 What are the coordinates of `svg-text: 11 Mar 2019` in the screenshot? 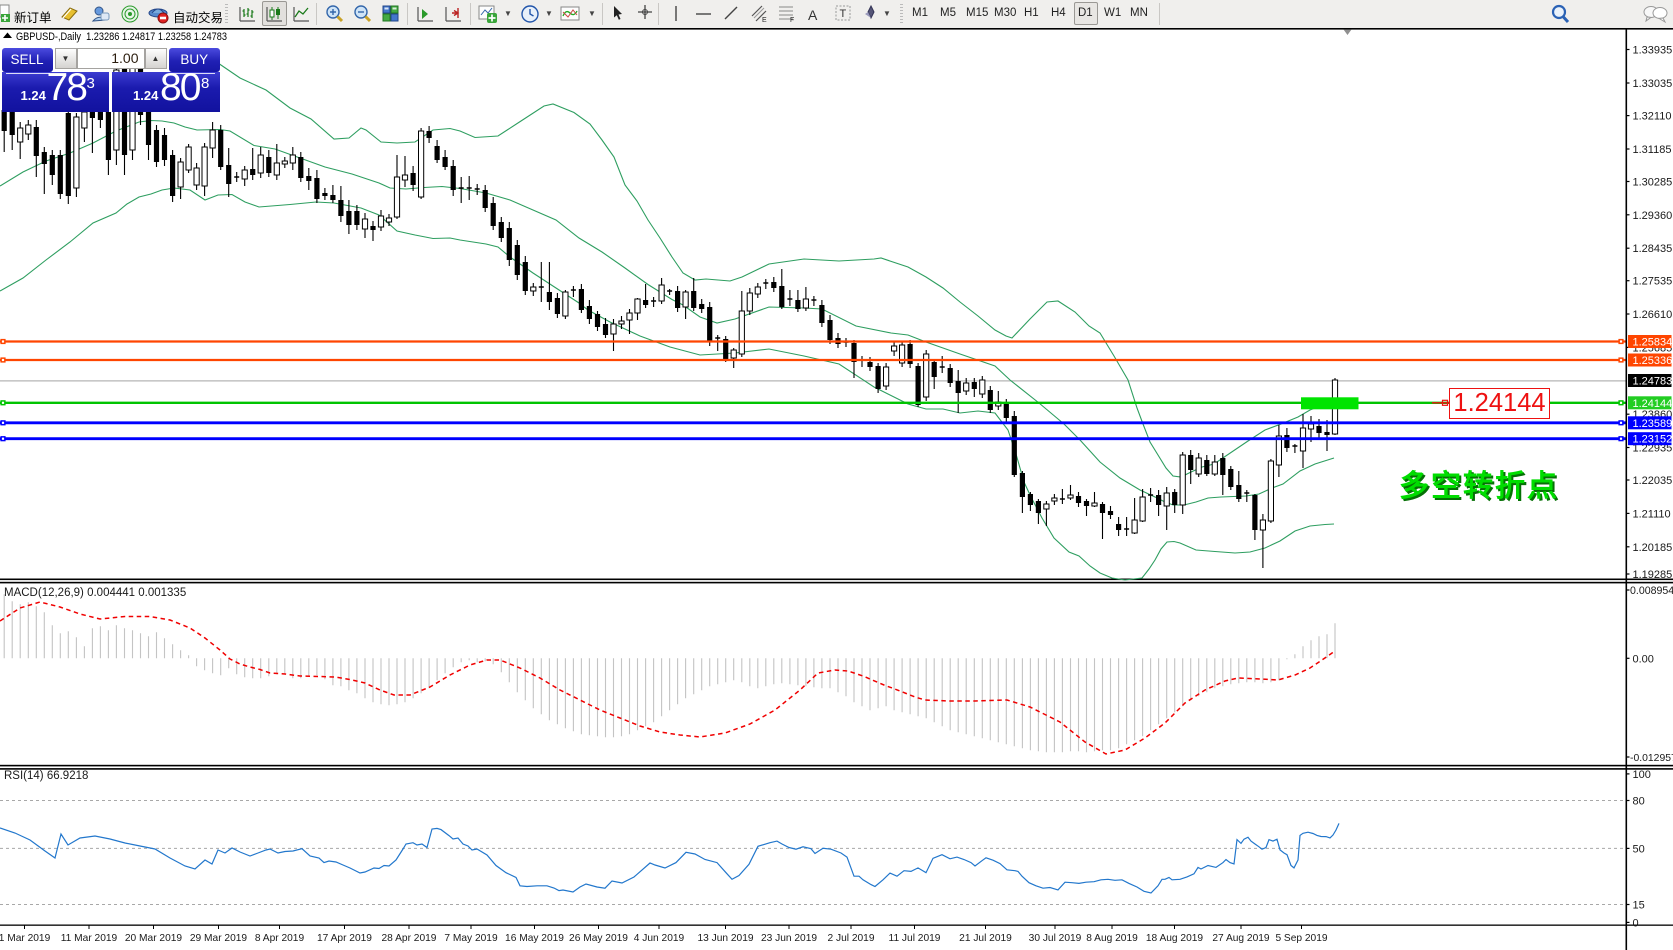 It's located at (89, 938).